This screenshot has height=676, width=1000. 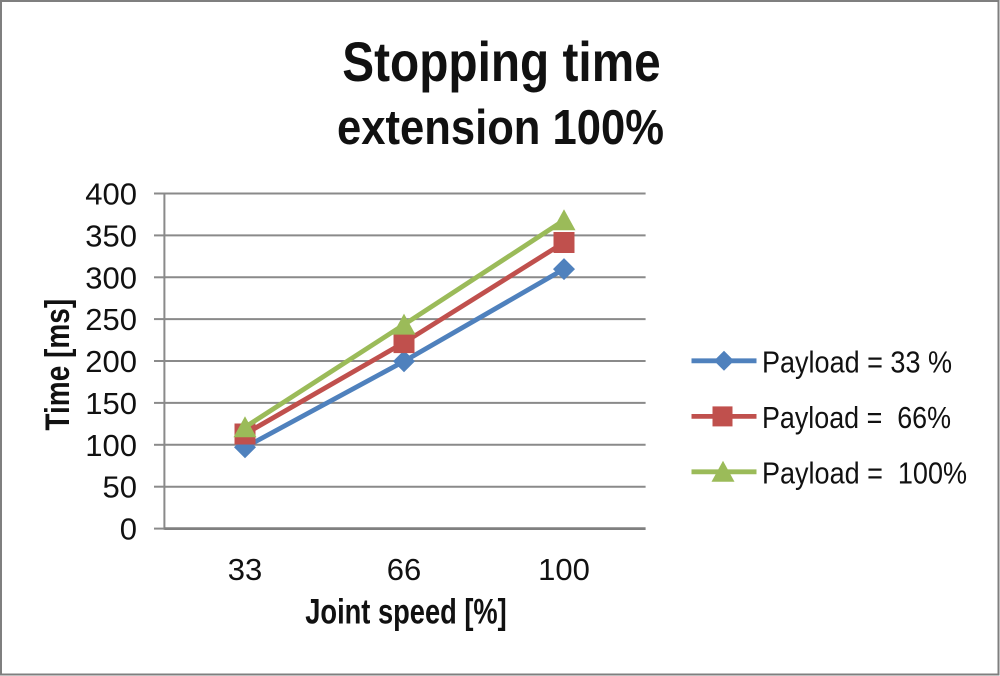 I want to click on svg-text: Payload = 66%, so click(x=856, y=417).